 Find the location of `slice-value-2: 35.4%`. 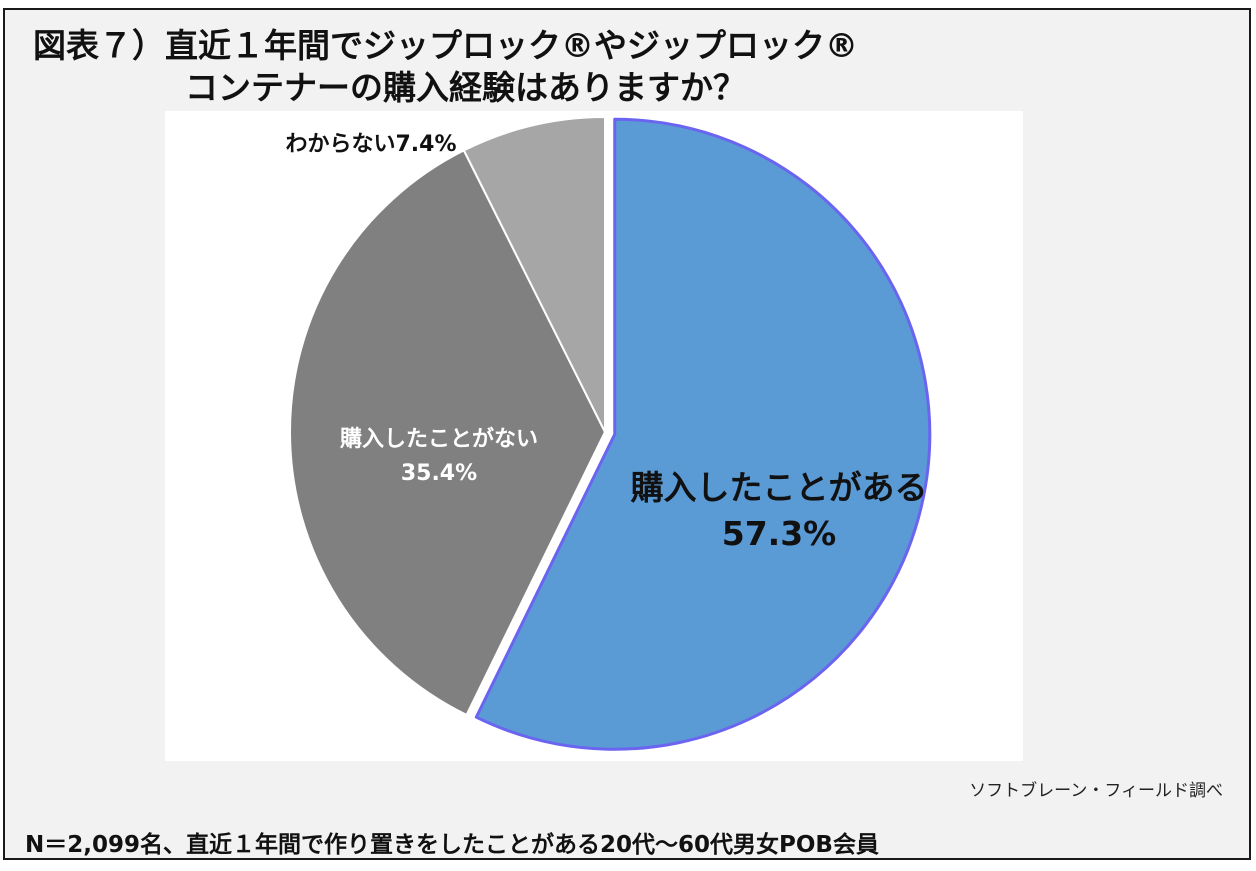

slice-value-2: 35.4% is located at coordinates (439, 473).